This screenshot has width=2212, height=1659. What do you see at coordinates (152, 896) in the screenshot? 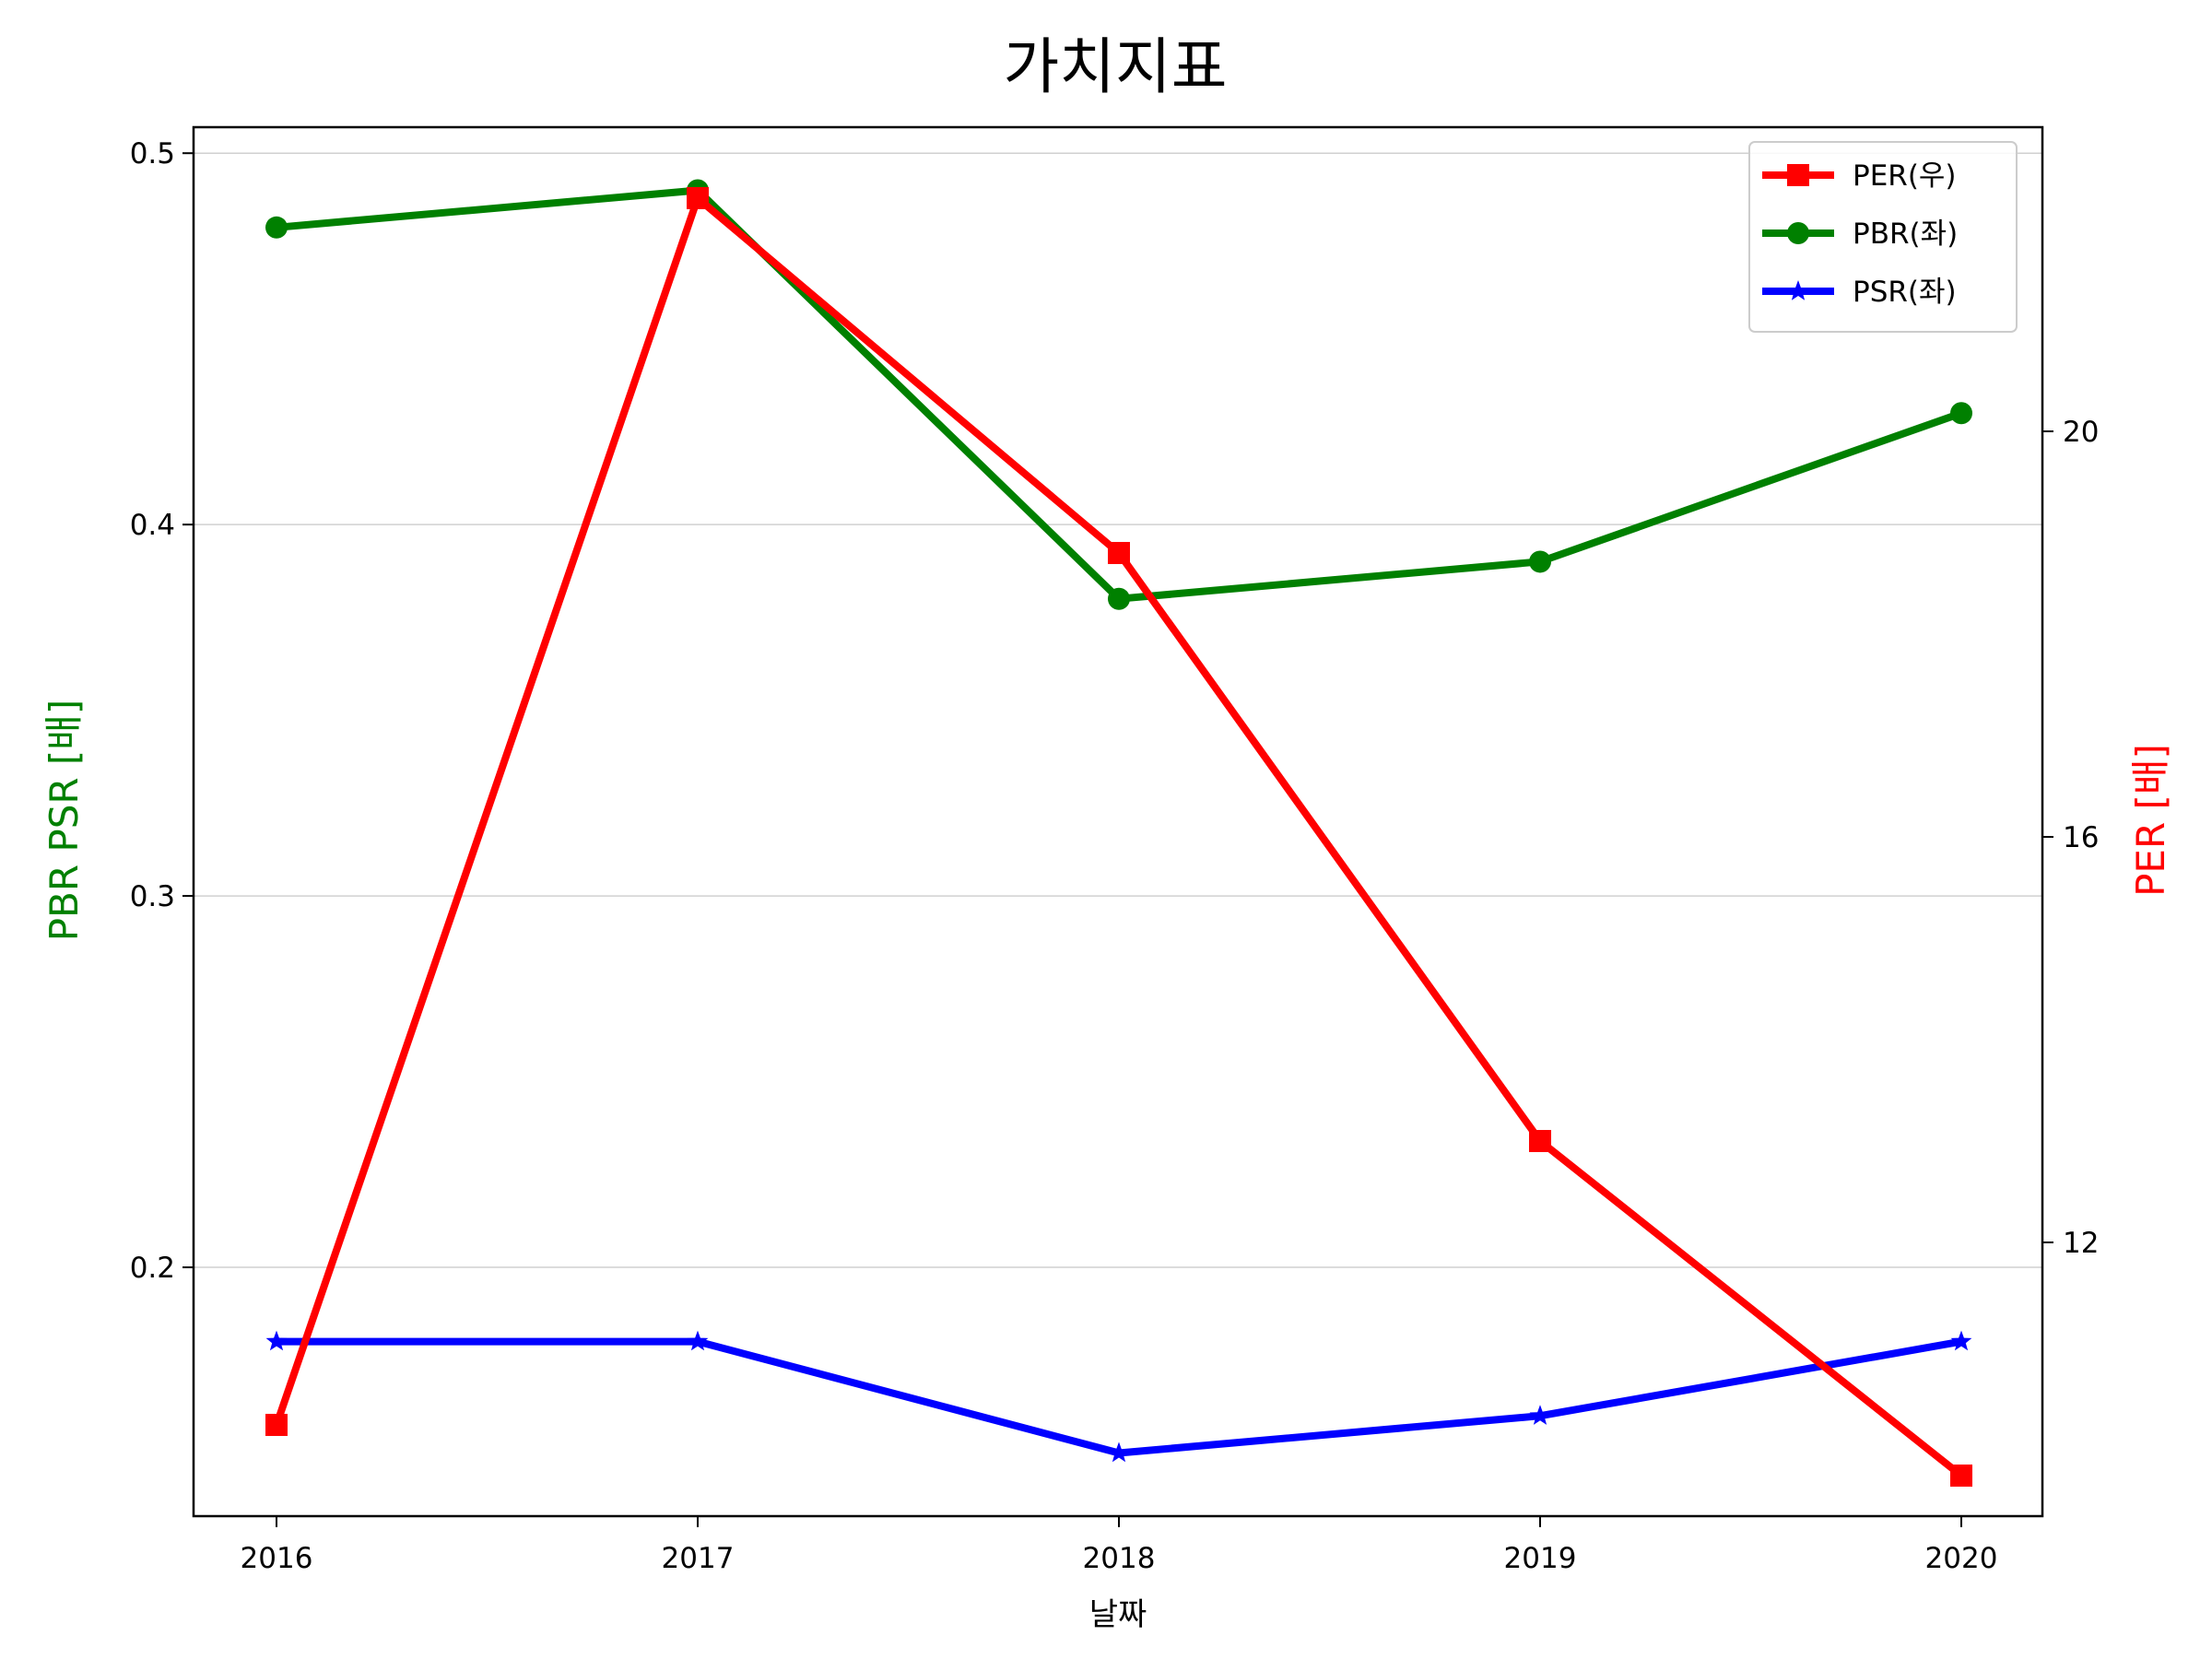
I see `y-left-tick-label: 0.3` at bounding box center [152, 896].